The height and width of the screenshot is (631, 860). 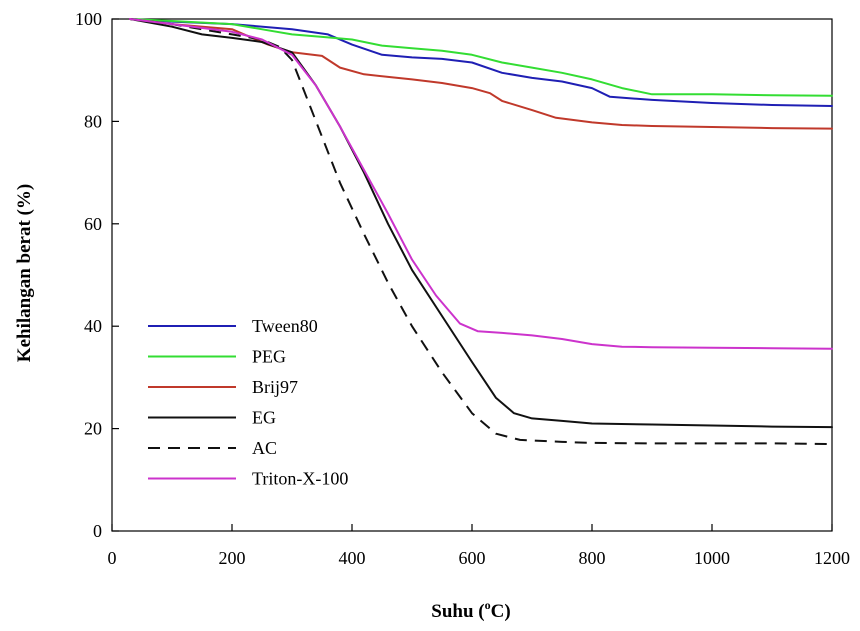 What do you see at coordinates (112, 558) in the screenshot?
I see `x-tick-label: 0` at bounding box center [112, 558].